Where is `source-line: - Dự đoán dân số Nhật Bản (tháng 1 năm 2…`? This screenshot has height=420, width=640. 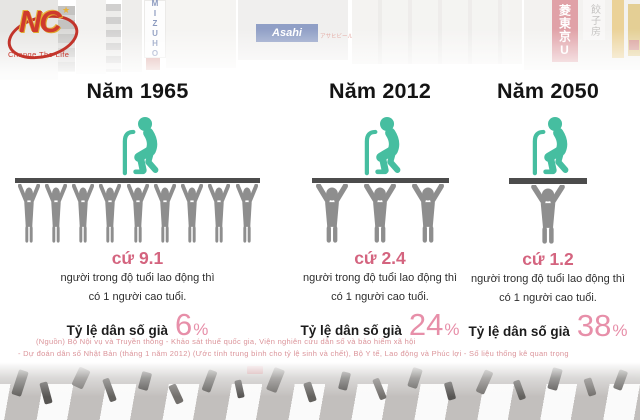
source-line: - Dự đoán dân số Nhật Bản (tháng 1 năm 2… is located at coordinates (293, 353).